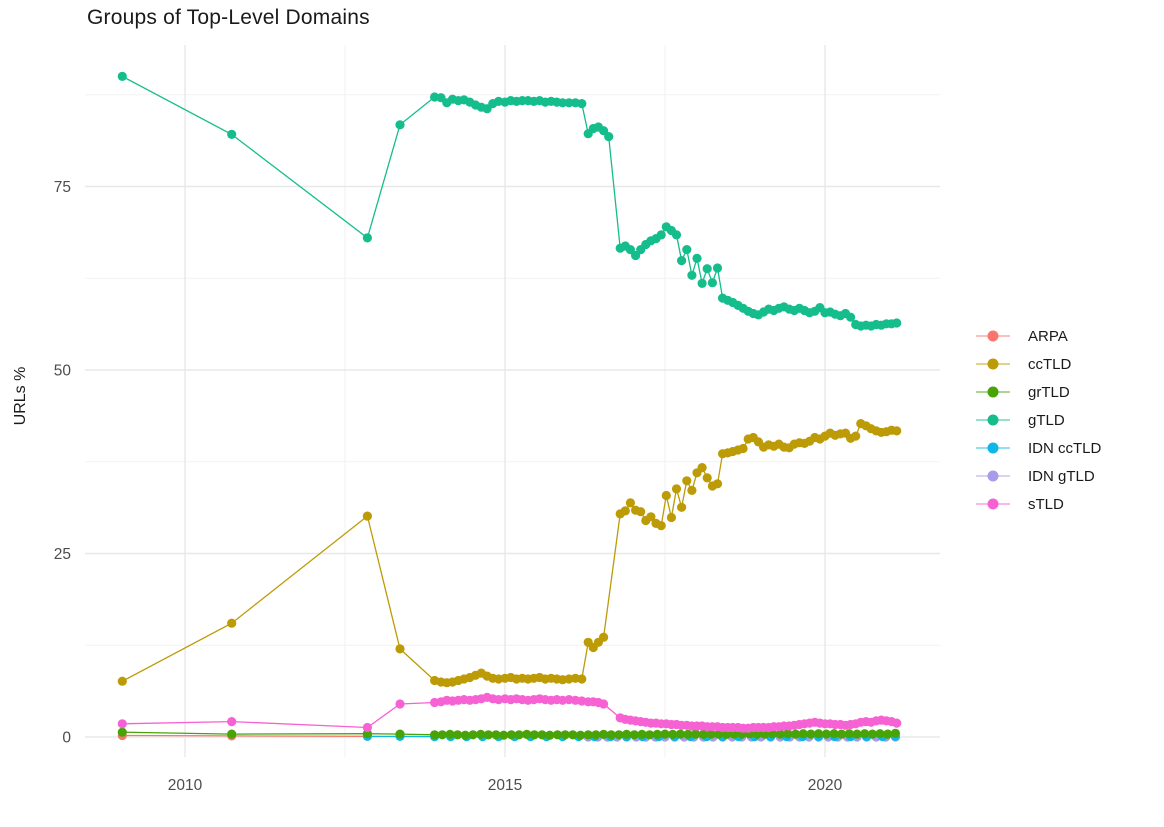 This screenshot has width=1164, height=827. I want to click on legend-item-stld: sTLD, so click(1038, 504).